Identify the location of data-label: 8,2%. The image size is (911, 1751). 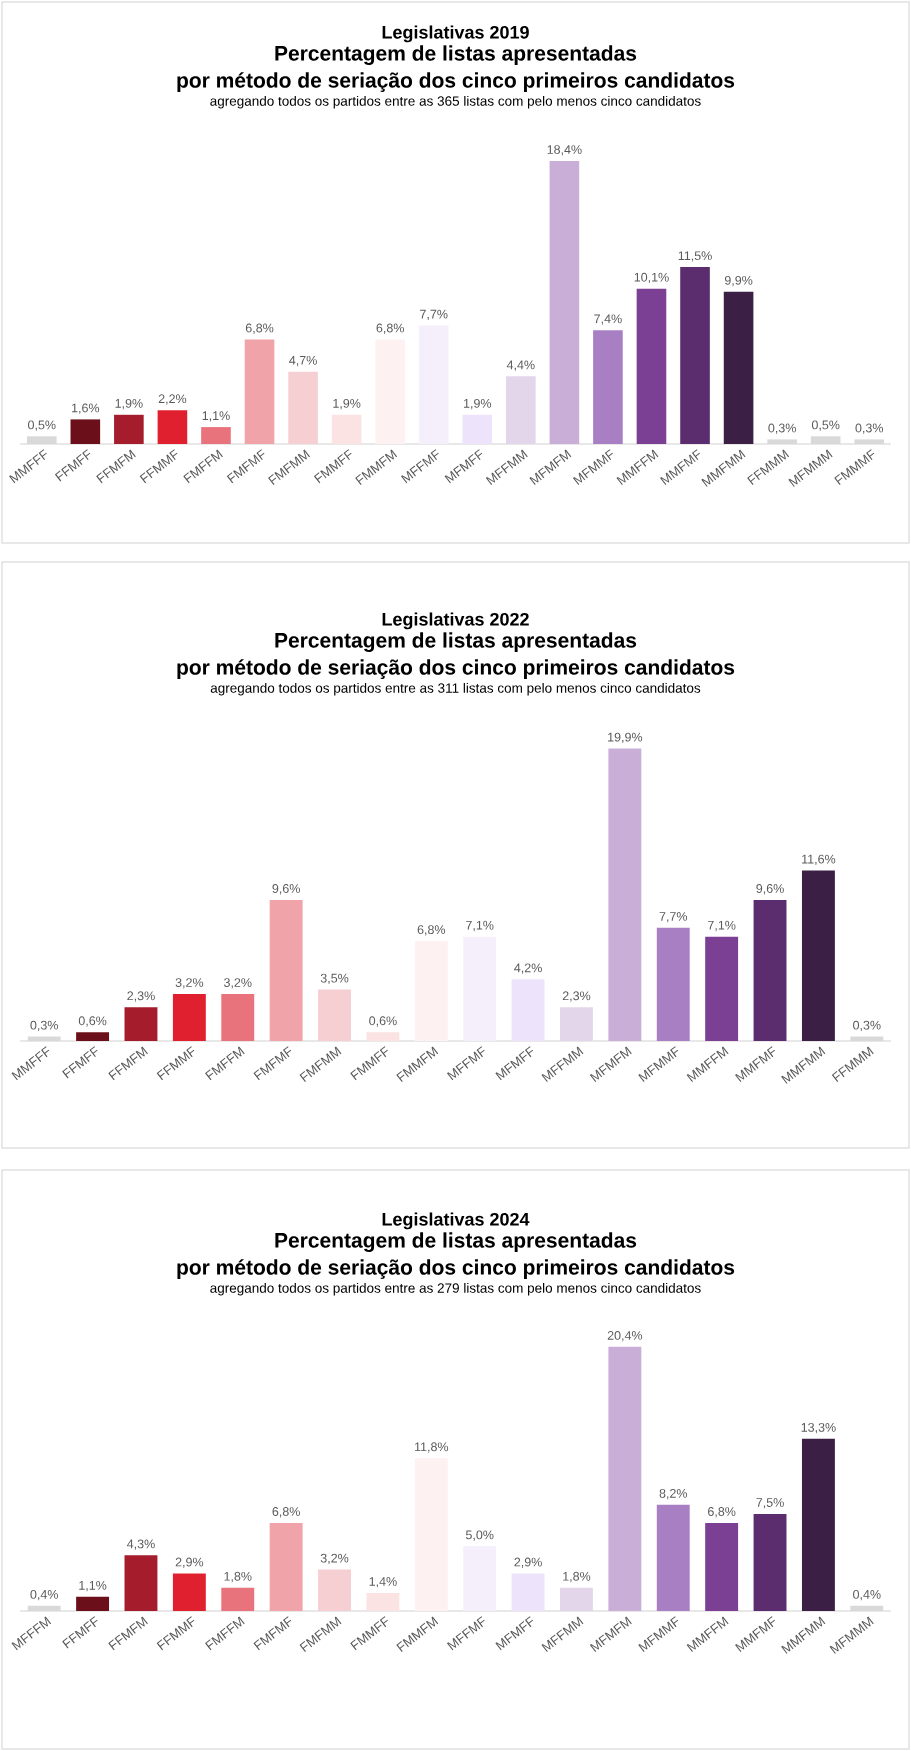
(673, 1494).